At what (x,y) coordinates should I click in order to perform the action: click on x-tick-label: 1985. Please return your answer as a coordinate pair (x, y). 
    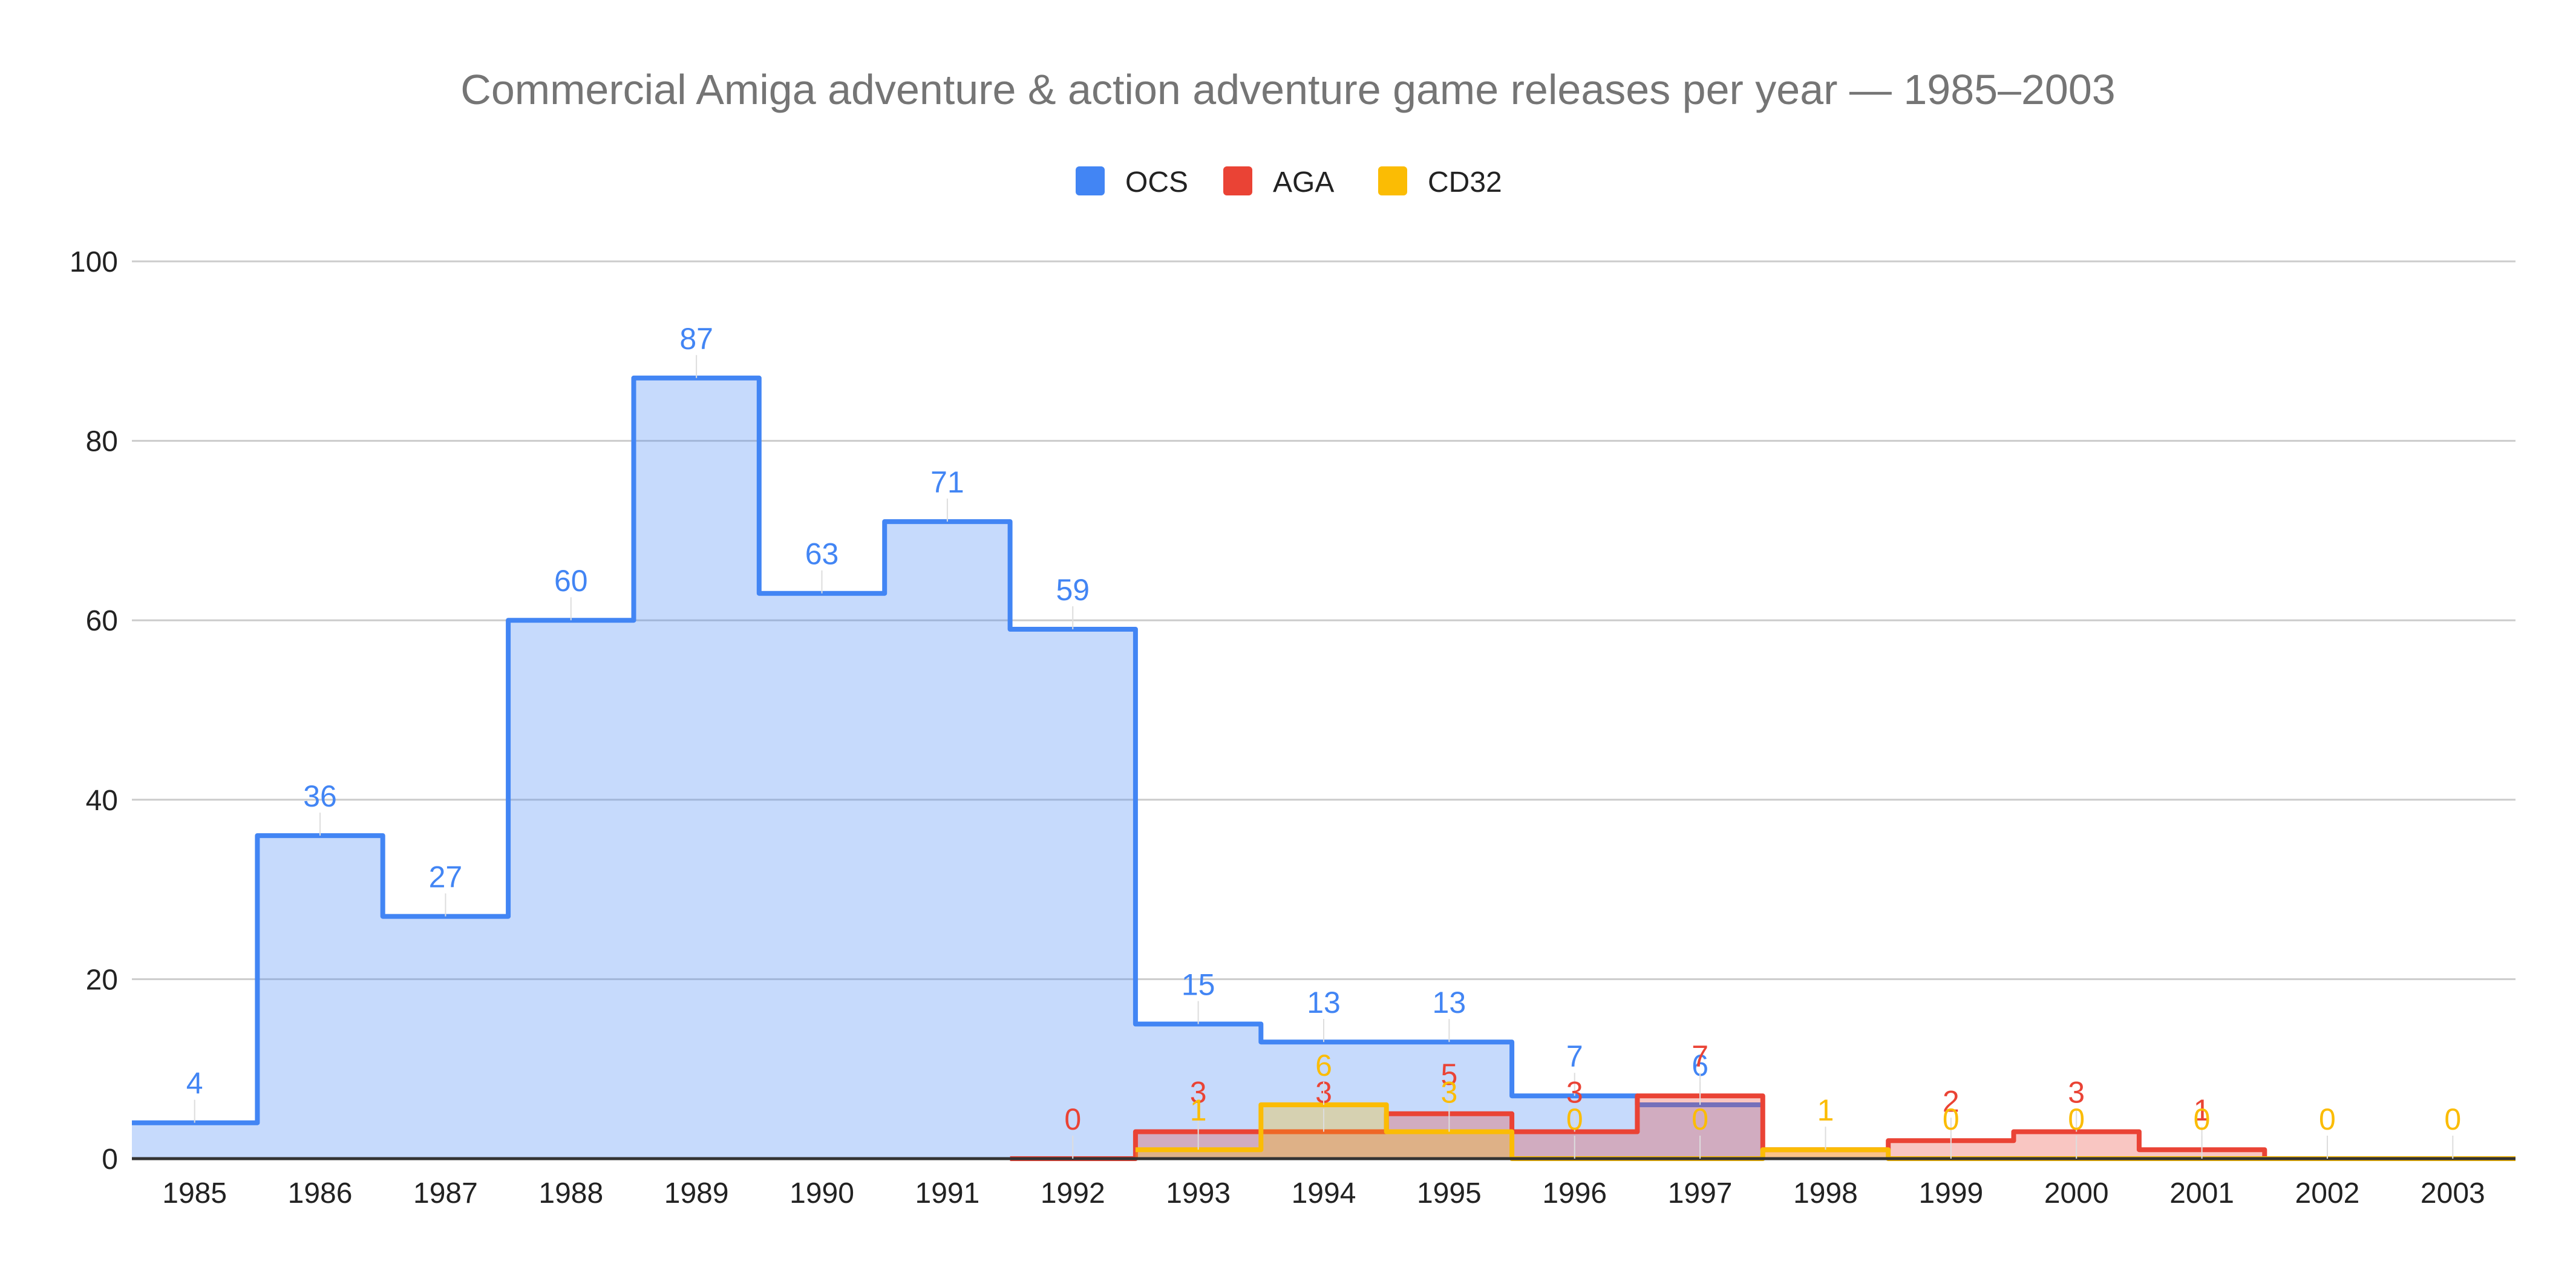
    Looking at the image, I should click on (194, 1193).